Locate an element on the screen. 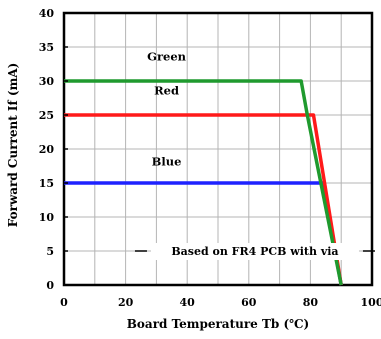 The height and width of the screenshot is (339, 381). y-tick-label-10: 10 is located at coordinates (47, 217).